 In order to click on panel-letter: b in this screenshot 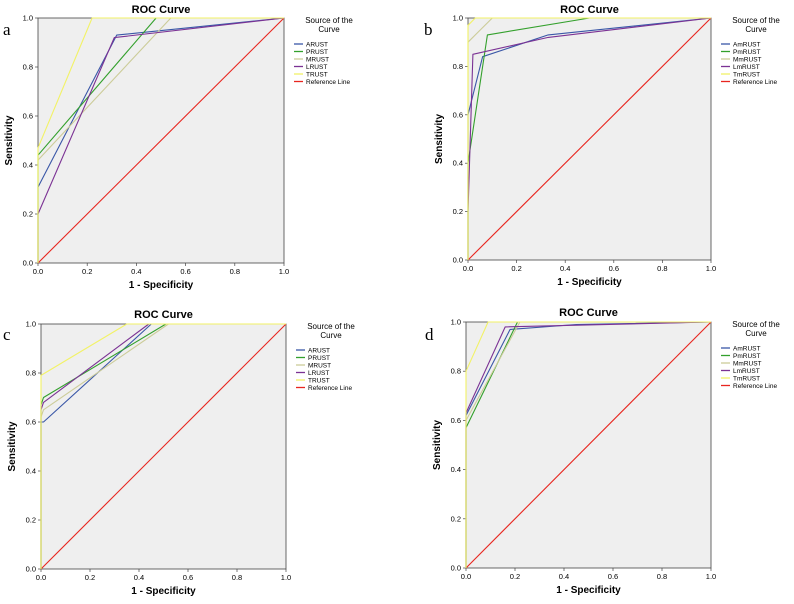, I will do `click(428, 29)`.